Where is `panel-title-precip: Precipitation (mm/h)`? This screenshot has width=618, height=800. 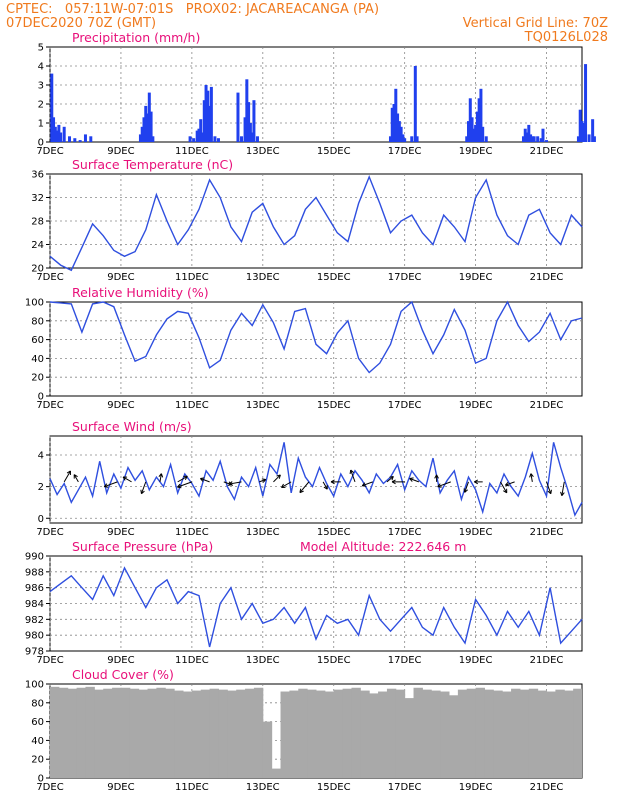
panel-title-precip: Precipitation (mm/h) is located at coordinates (136, 37).